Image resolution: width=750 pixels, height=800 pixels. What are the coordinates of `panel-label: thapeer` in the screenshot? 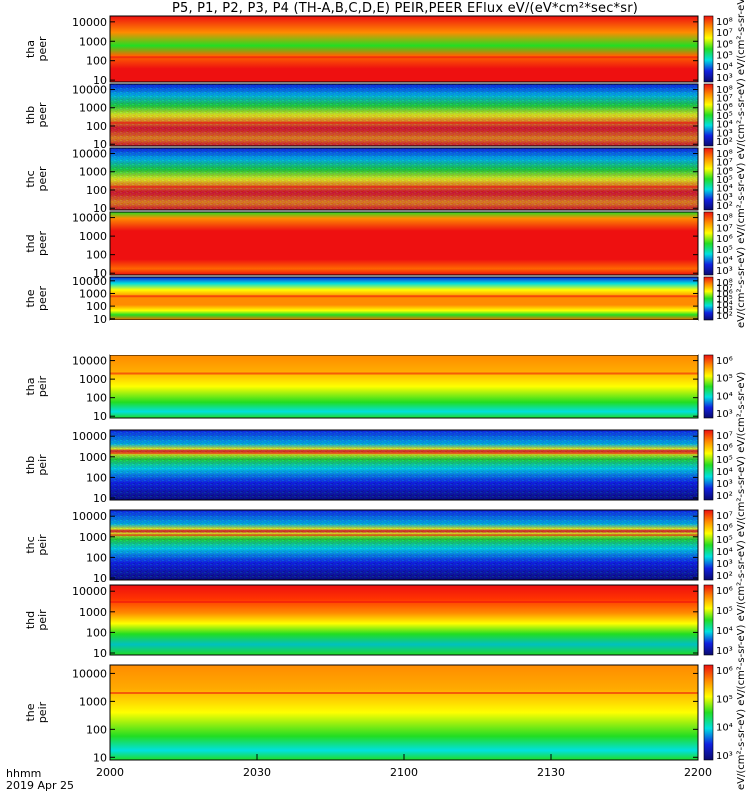 It's located at (36, 49).